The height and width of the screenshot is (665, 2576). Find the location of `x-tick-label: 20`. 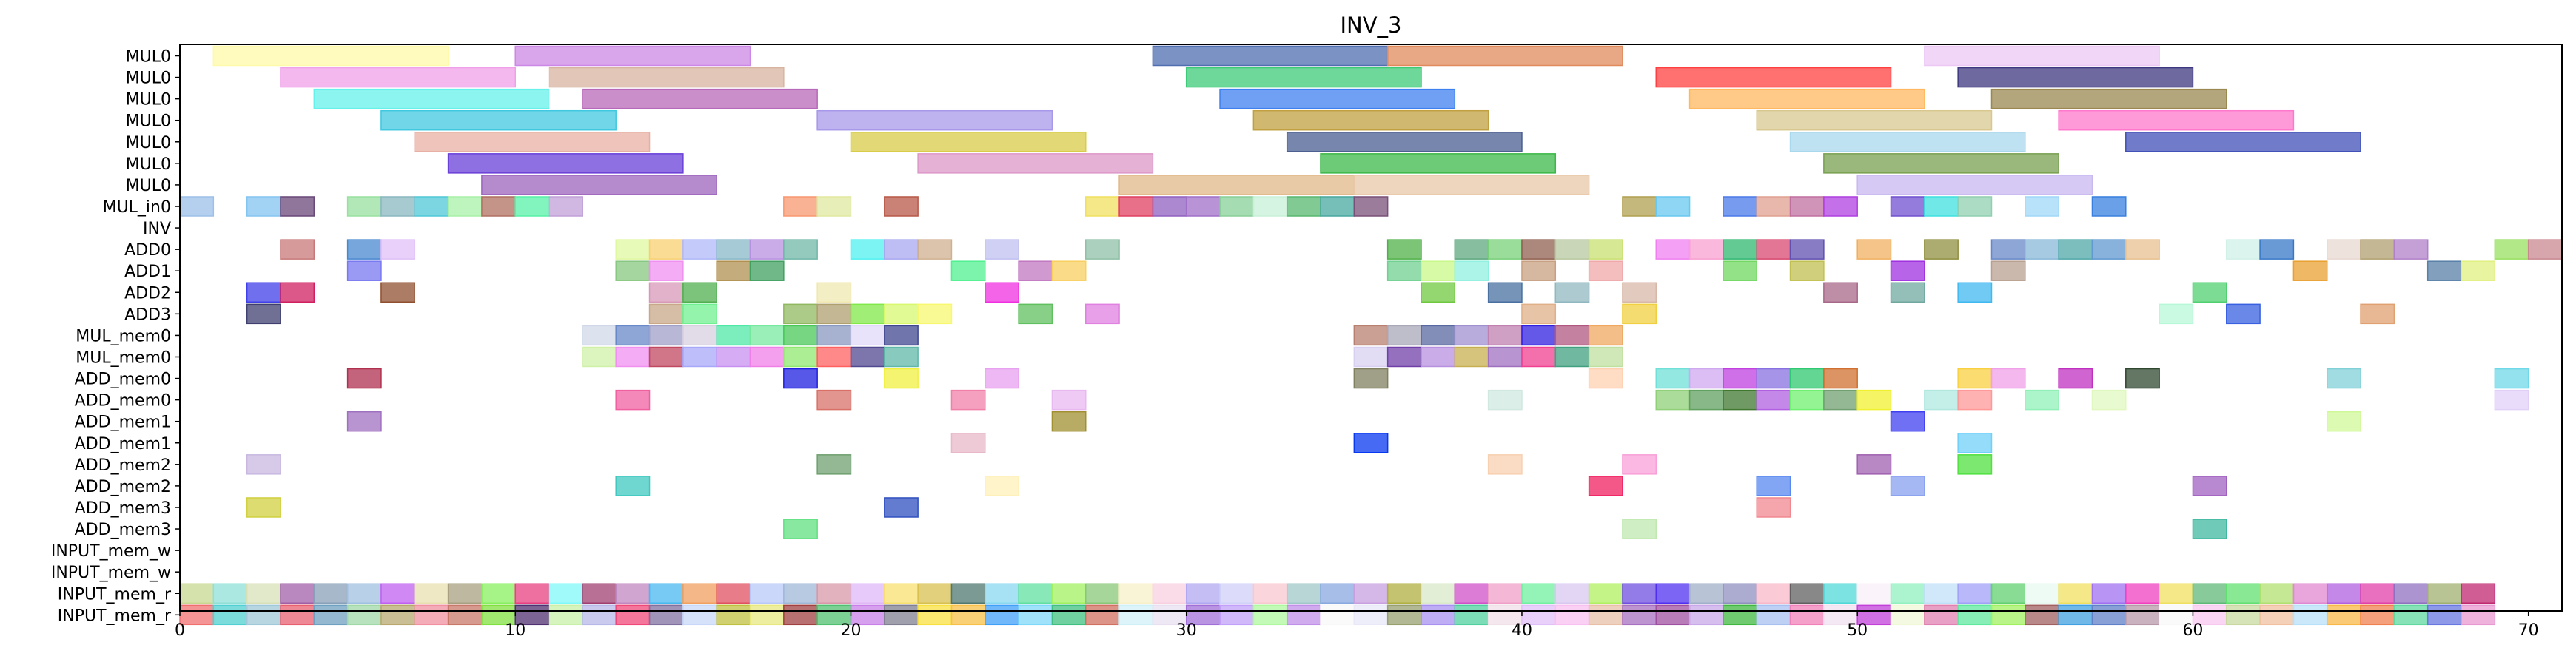

x-tick-label: 20 is located at coordinates (850, 630).